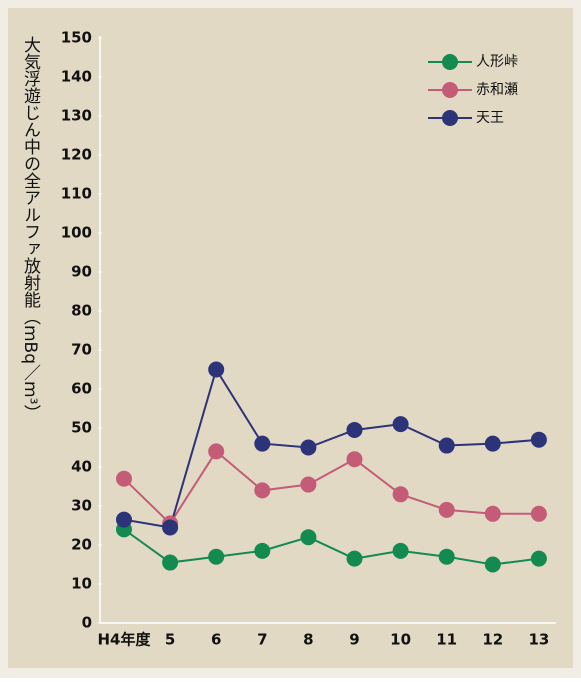  Describe the element at coordinates (76, 194) in the screenshot. I see `y-tick-label: 110` at that location.